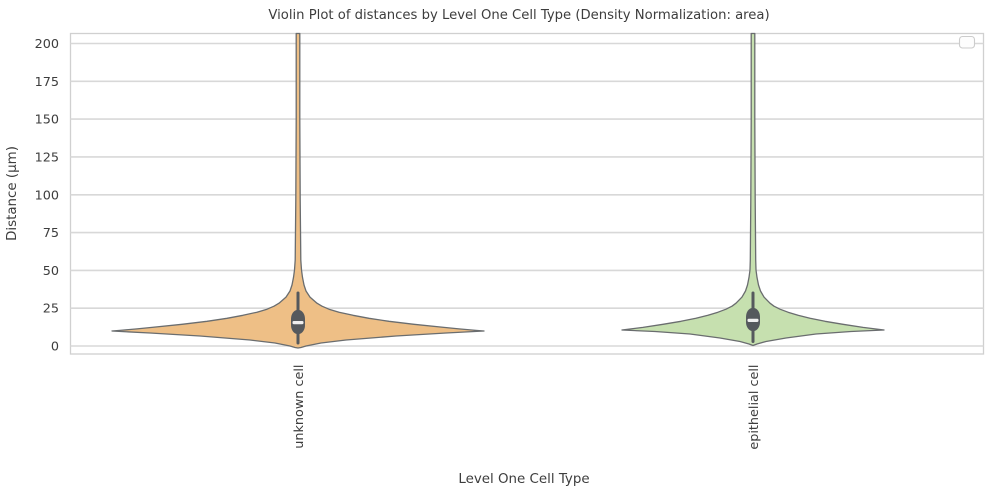  Describe the element at coordinates (12, 193) in the screenshot. I see `y-axis-label: Distance (µm)` at that location.